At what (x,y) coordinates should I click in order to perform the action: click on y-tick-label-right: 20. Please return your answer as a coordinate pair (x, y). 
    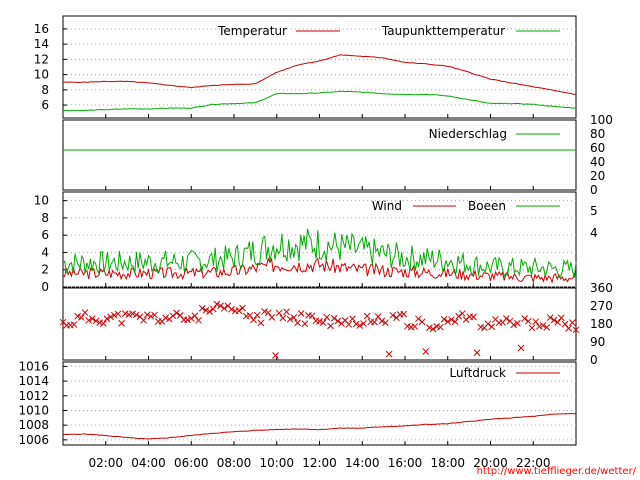
    Looking at the image, I should click on (597, 176).